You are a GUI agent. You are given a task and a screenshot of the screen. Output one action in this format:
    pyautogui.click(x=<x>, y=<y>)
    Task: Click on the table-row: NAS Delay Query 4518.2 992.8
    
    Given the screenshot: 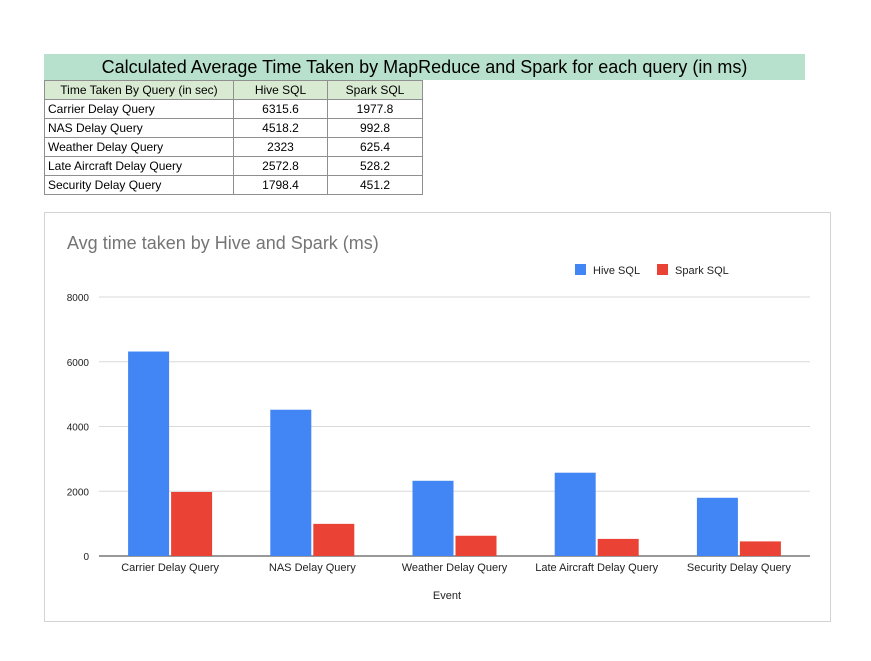 What is the action you would take?
    pyautogui.click(x=233, y=128)
    